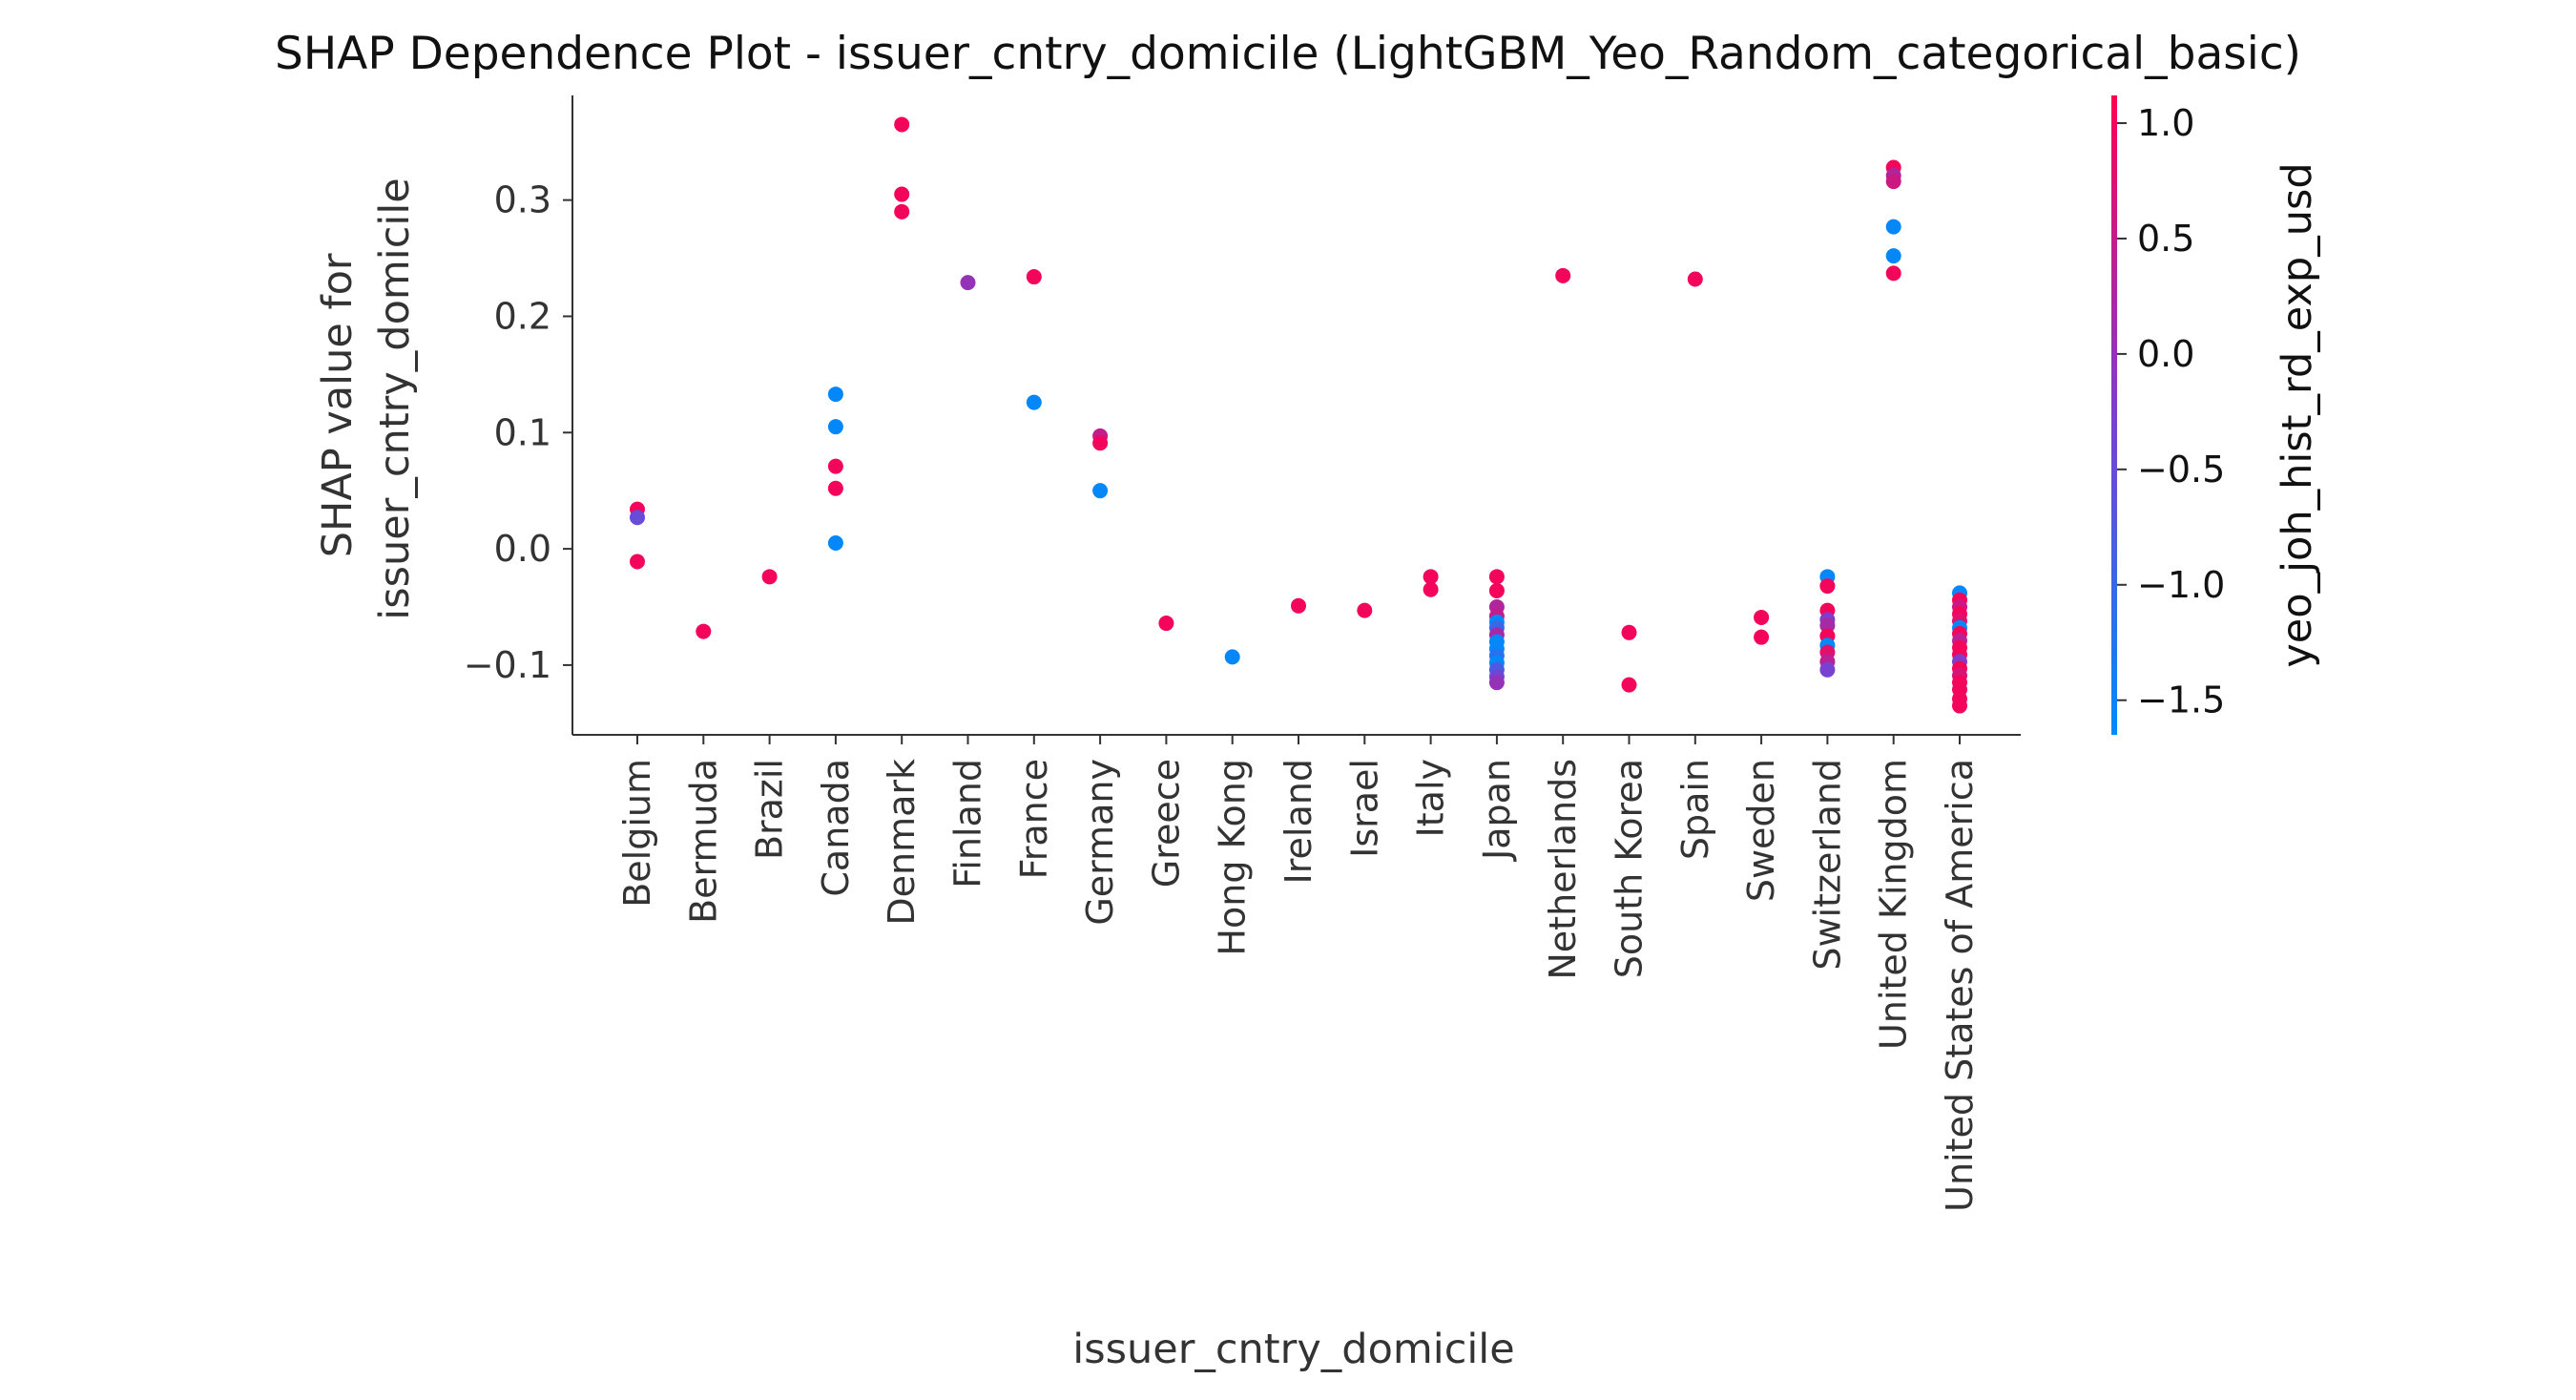 Image resolution: width=2576 pixels, height=1400 pixels. I want to click on x-tick-label: United Kingdom, so click(1894, 904).